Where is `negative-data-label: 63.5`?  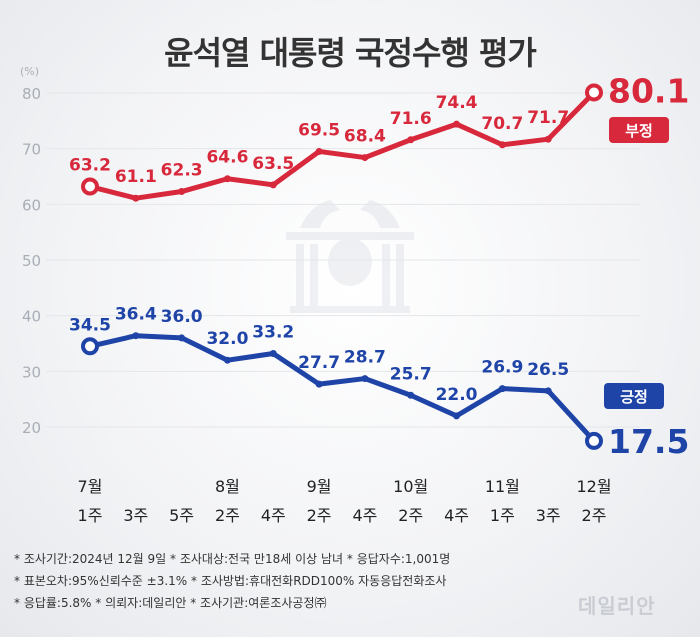 negative-data-label: 63.5 is located at coordinates (273, 164).